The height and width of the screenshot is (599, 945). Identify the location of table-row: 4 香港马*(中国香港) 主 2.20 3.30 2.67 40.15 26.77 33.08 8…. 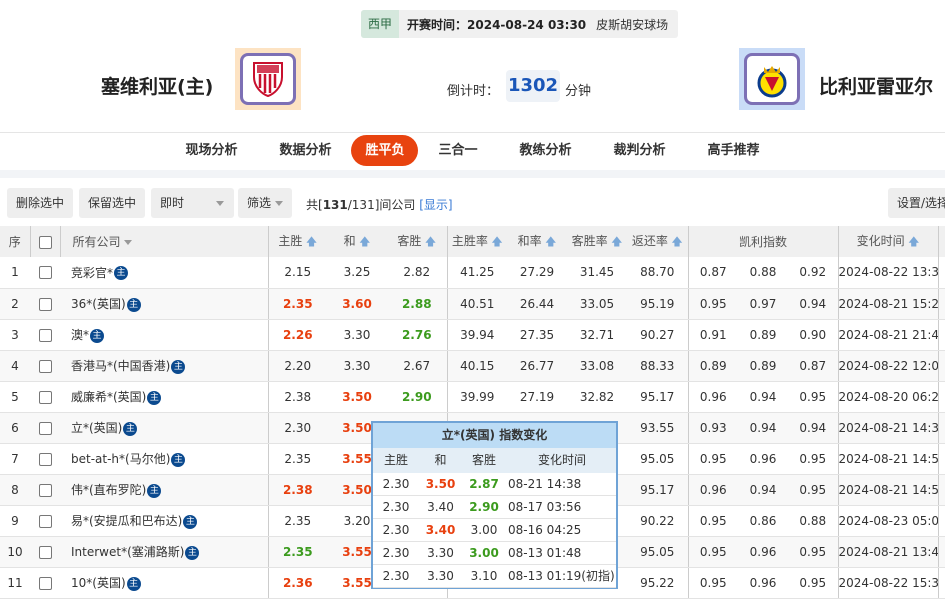
(472, 366).